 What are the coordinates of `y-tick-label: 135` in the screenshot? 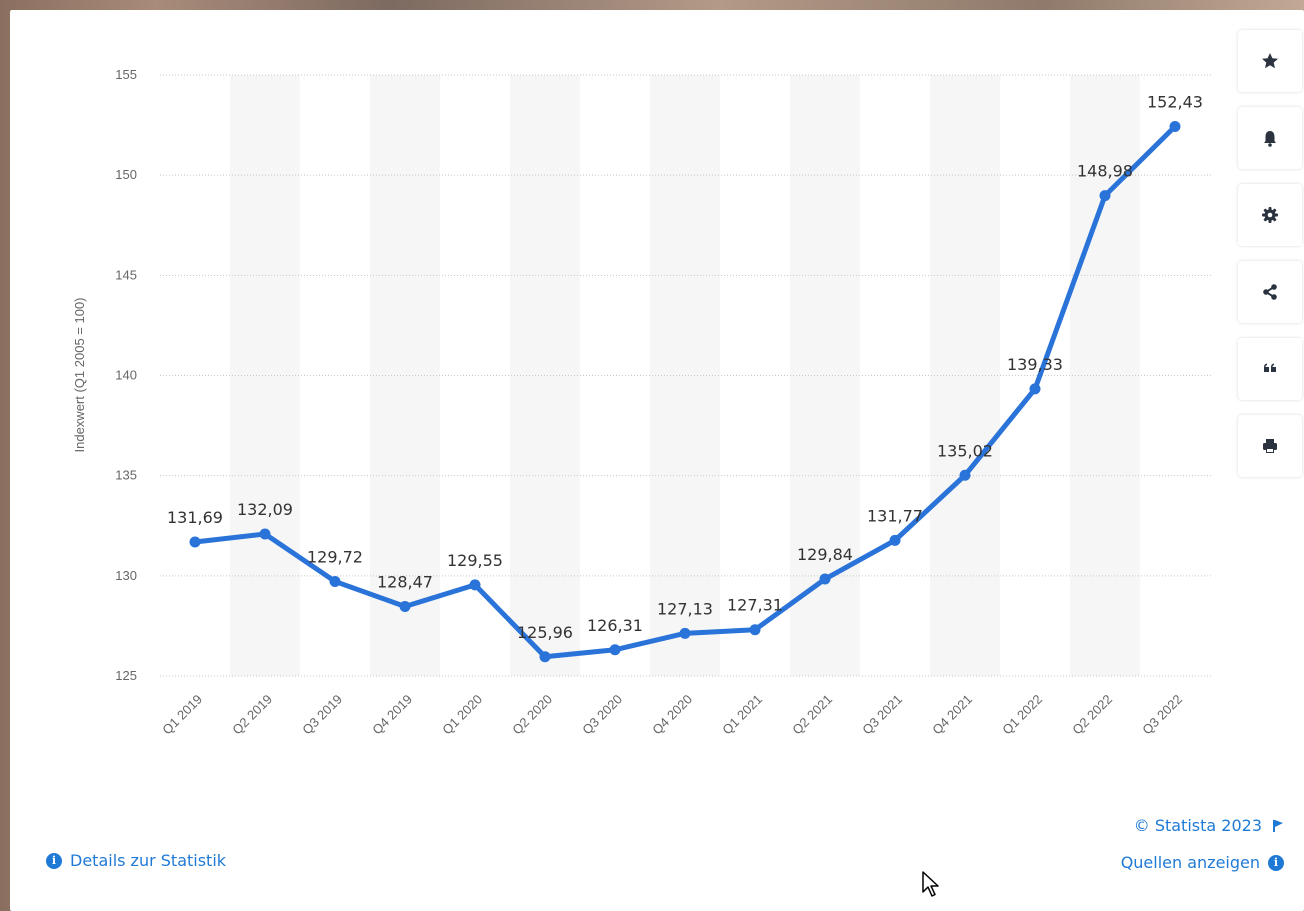 It's located at (126, 475).